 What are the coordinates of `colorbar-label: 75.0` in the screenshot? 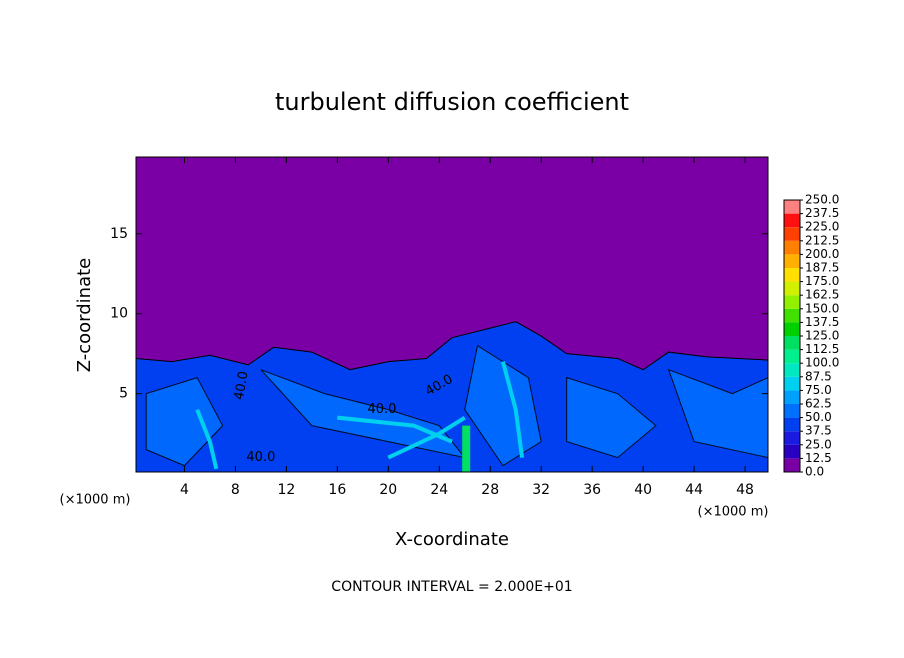 It's located at (818, 390).